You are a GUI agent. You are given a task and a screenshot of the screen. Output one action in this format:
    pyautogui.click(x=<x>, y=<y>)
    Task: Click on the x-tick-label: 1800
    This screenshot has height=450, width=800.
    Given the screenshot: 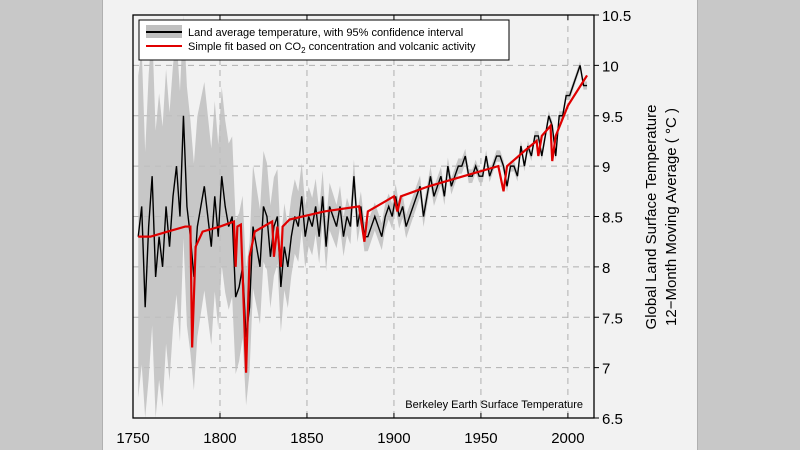 What is the action you would take?
    pyautogui.click(x=219, y=438)
    